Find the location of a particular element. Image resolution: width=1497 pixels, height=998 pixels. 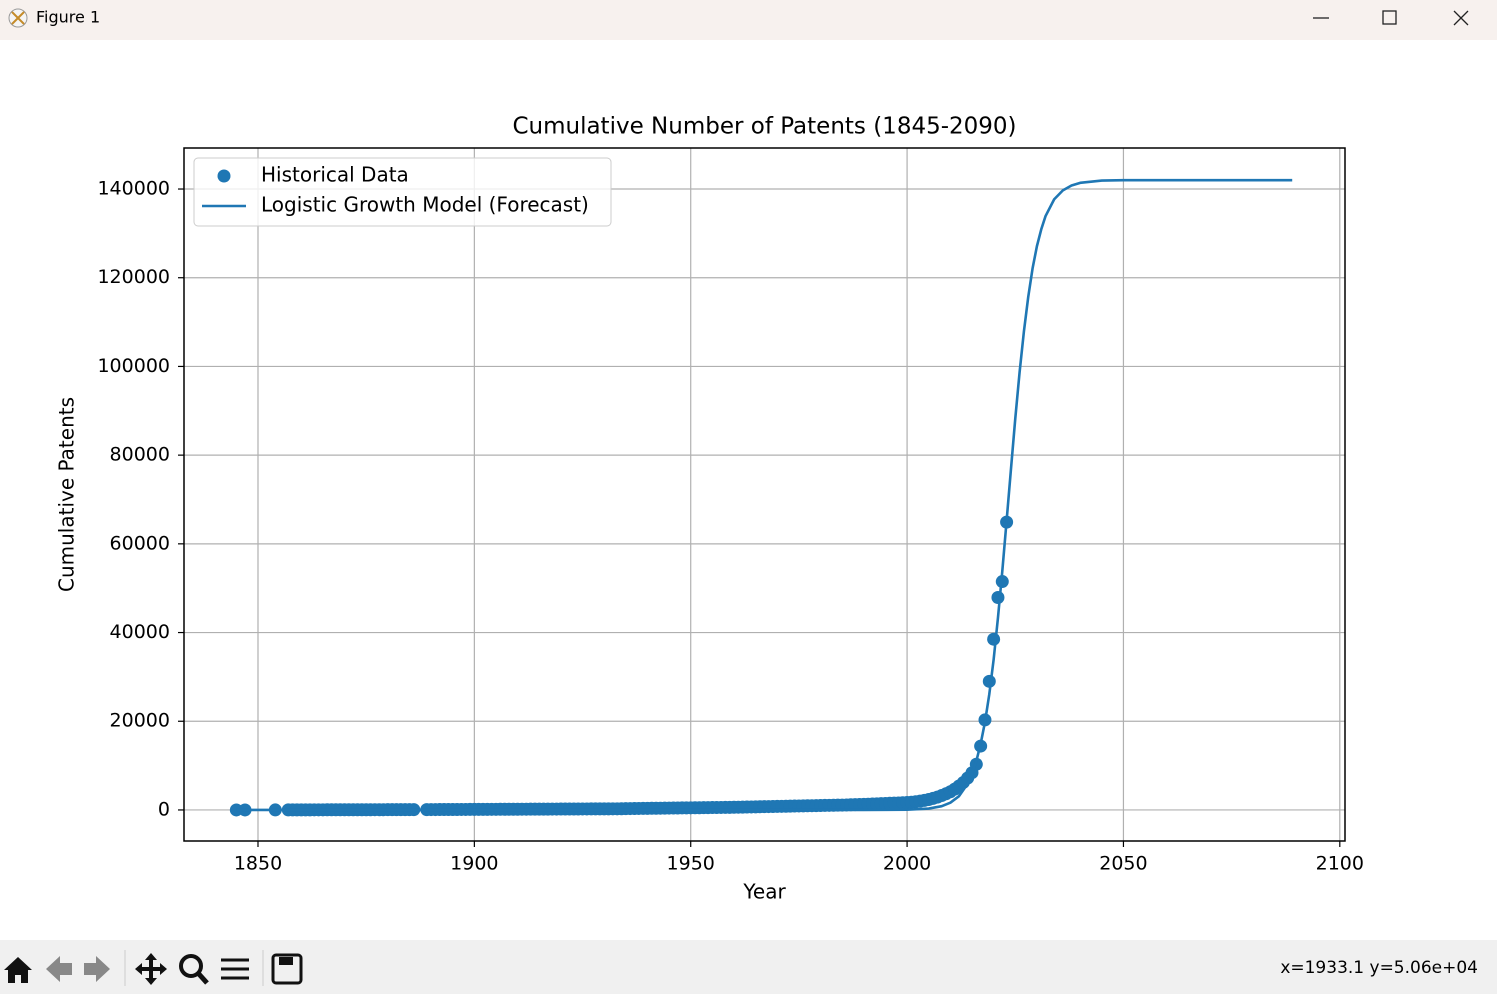

x-tick-label: 2100 is located at coordinates (1340, 864).